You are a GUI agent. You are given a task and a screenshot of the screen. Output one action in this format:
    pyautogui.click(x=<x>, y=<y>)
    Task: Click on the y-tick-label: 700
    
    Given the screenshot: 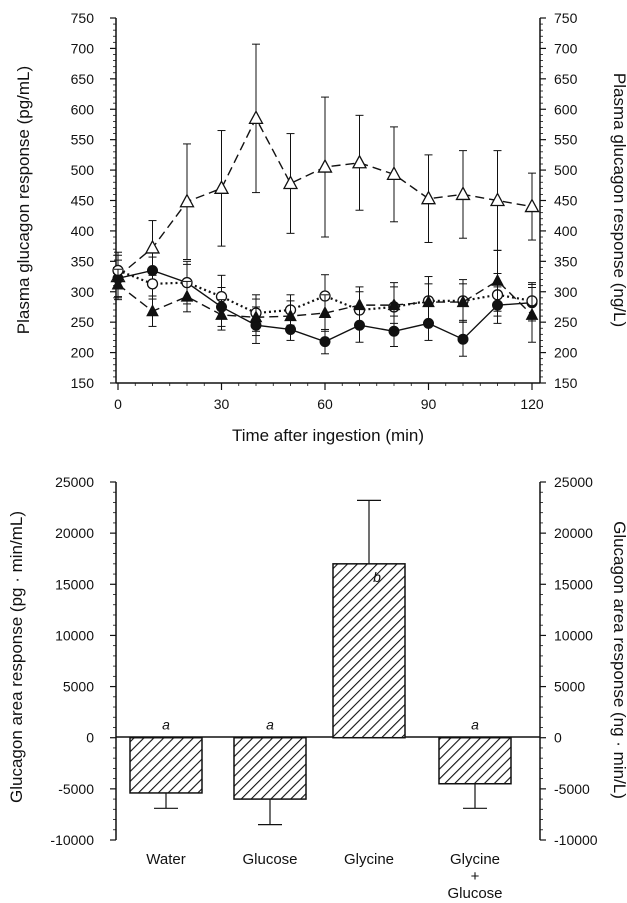 What is the action you would take?
    pyautogui.click(x=83, y=48)
    